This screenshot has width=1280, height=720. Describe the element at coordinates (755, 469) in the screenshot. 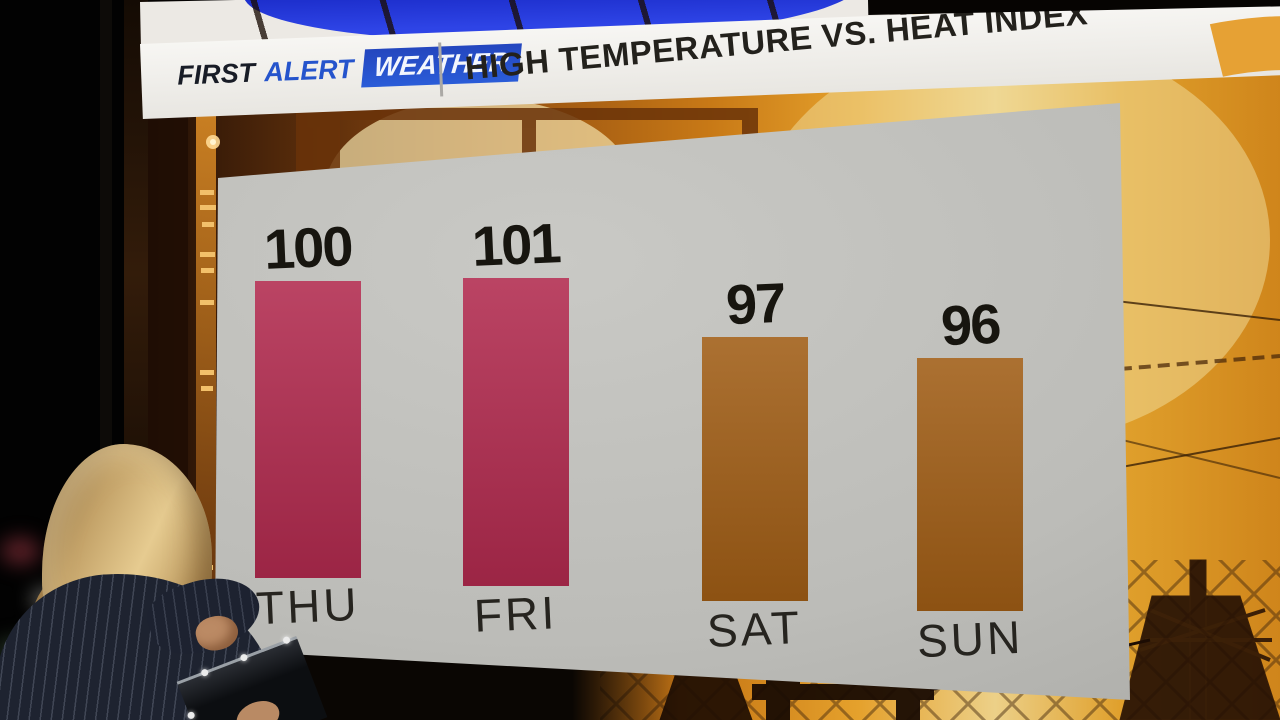

I see `bar-sat` at that location.